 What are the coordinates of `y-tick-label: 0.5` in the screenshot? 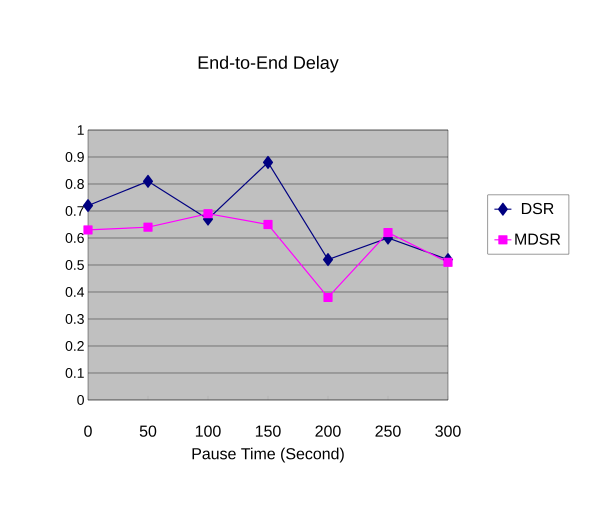 It's located at (75, 265).